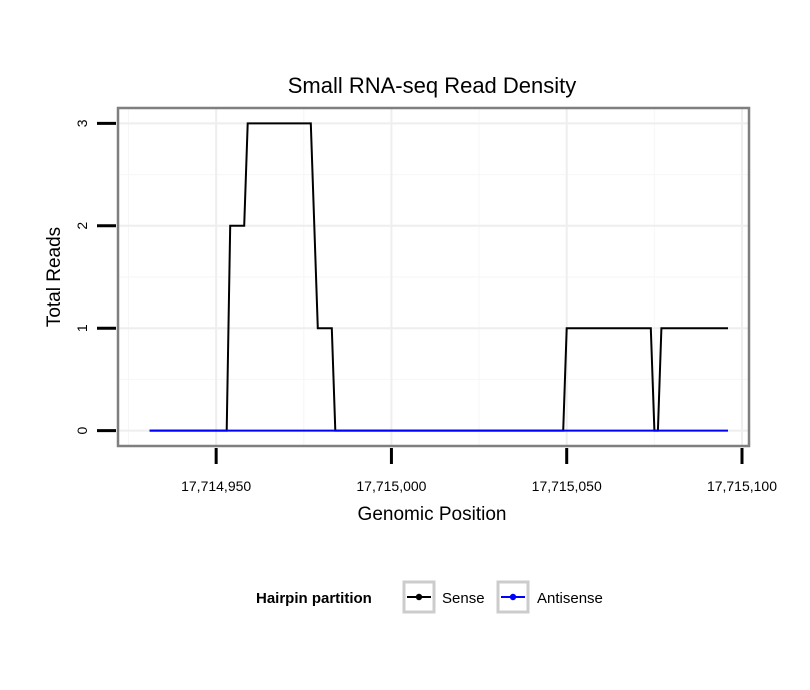  What do you see at coordinates (567, 486) in the screenshot?
I see `x-tick-label: 17,715,050` at bounding box center [567, 486].